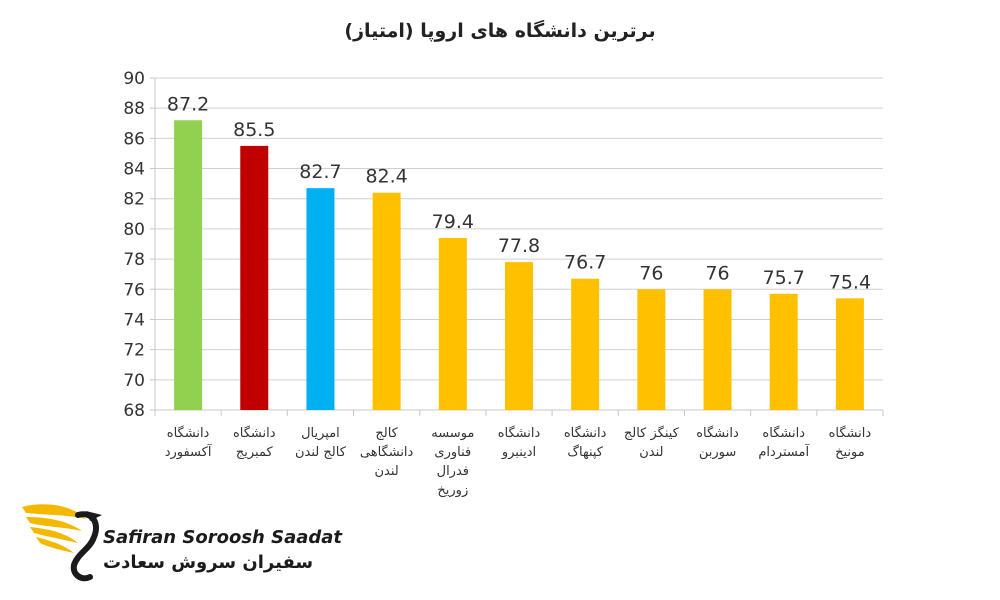 This screenshot has width=1000, height=600. I want to click on y-tick-label: 80, so click(134, 230).